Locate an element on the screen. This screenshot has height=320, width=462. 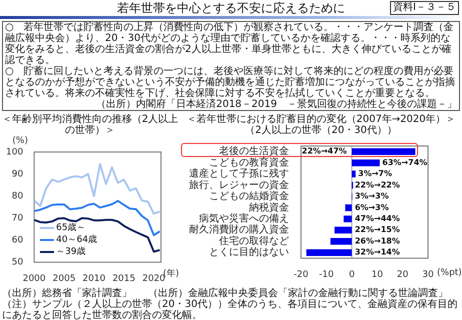
y-tick-label: 旅行、レジャーの資金 is located at coordinates (239, 184).